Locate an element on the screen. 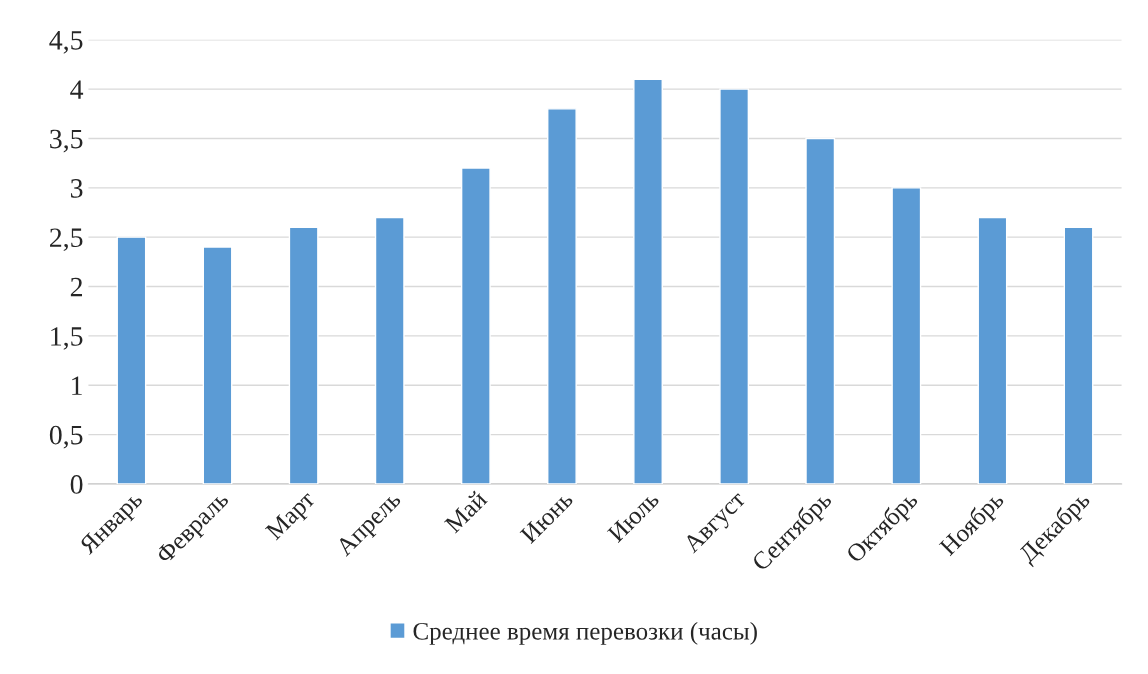 This screenshot has height=674, width=1148. y-tick-label: 2,5 is located at coordinates (66, 240).